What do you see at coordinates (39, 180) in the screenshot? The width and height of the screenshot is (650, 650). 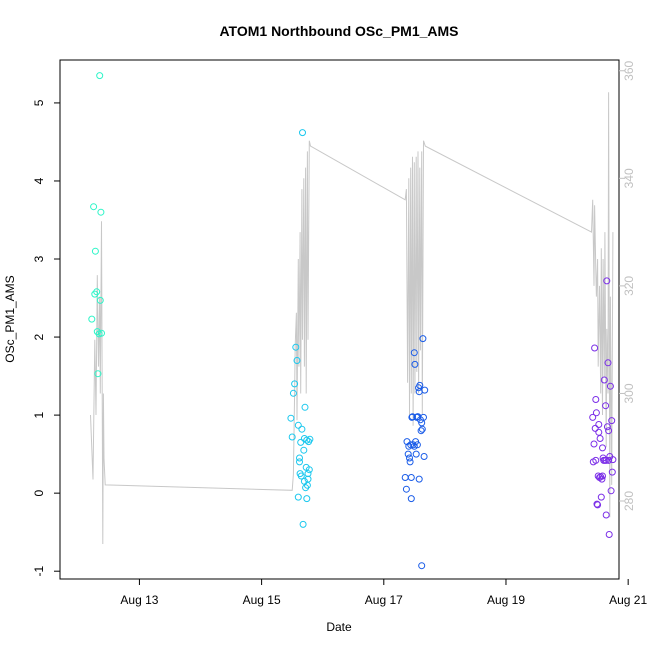 I see `y-tick-label: 4` at bounding box center [39, 180].